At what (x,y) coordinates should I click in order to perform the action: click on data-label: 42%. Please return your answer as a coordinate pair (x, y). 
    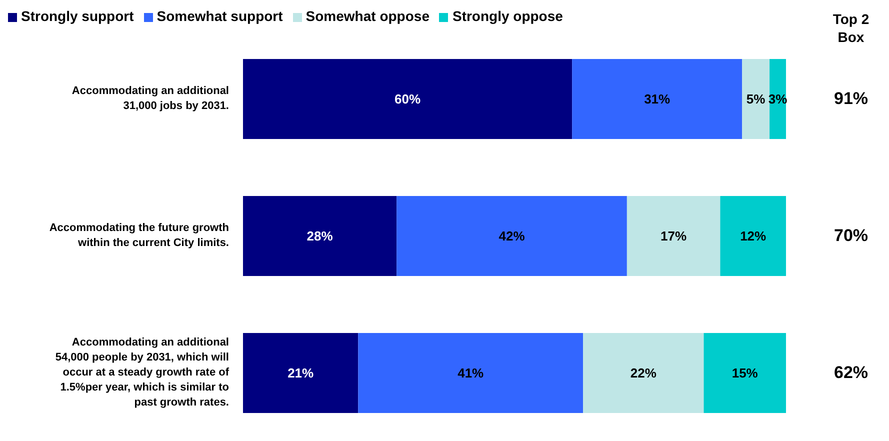
    Looking at the image, I should click on (512, 236).